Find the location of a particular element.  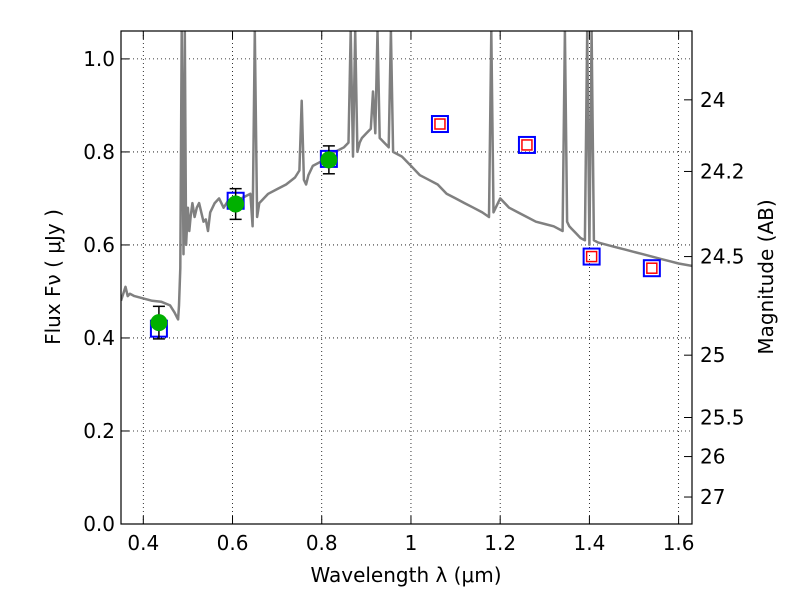

y2-tick-label: 25 is located at coordinates (712, 355).